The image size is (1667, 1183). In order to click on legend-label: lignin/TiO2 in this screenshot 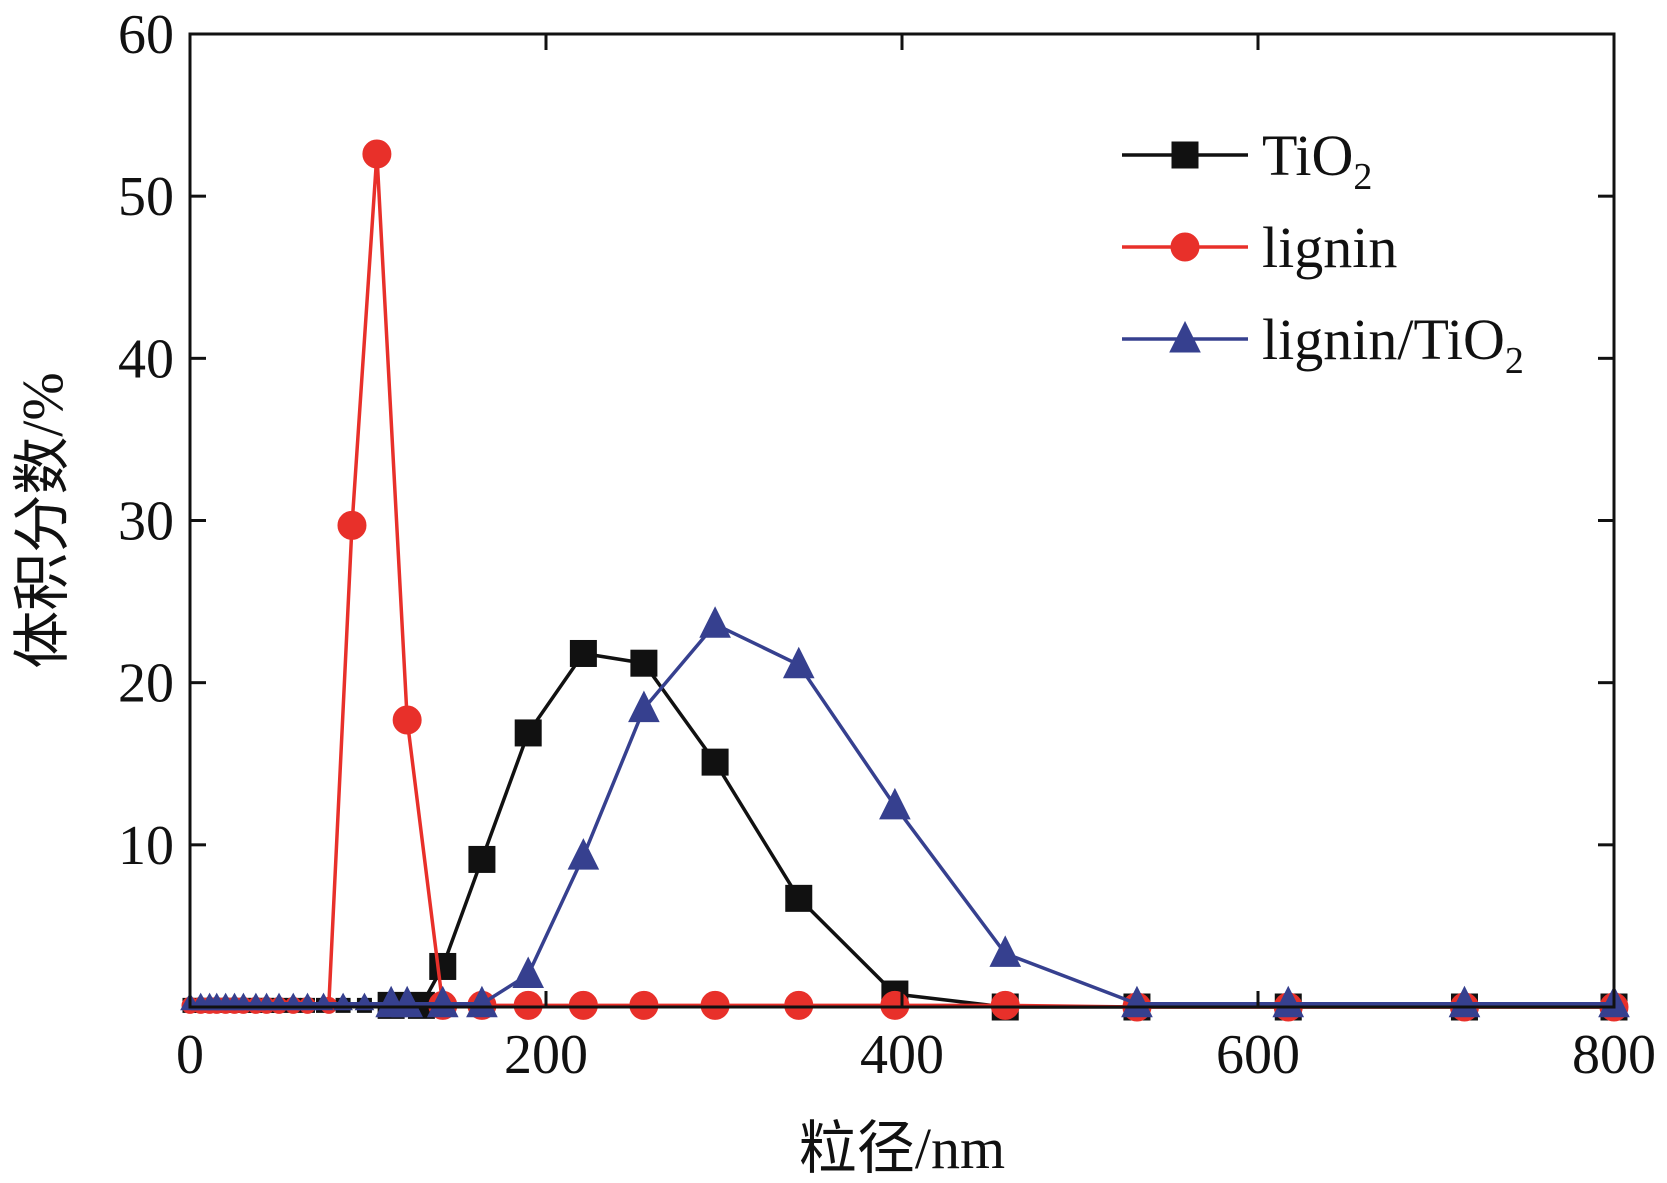, I will do `click(1393, 344)`.